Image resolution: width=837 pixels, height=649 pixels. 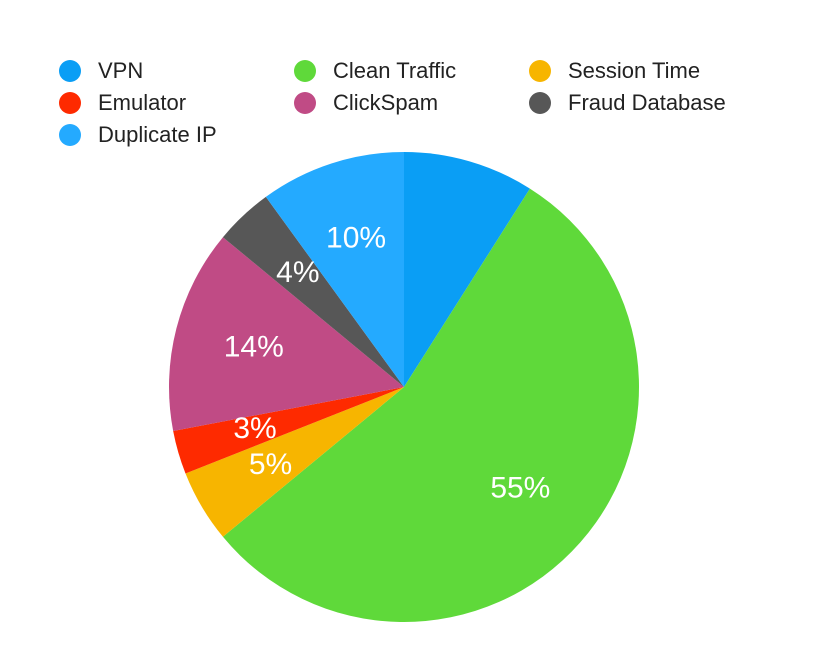 What do you see at coordinates (634, 70) in the screenshot?
I see `legend-label: Session Time` at bounding box center [634, 70].